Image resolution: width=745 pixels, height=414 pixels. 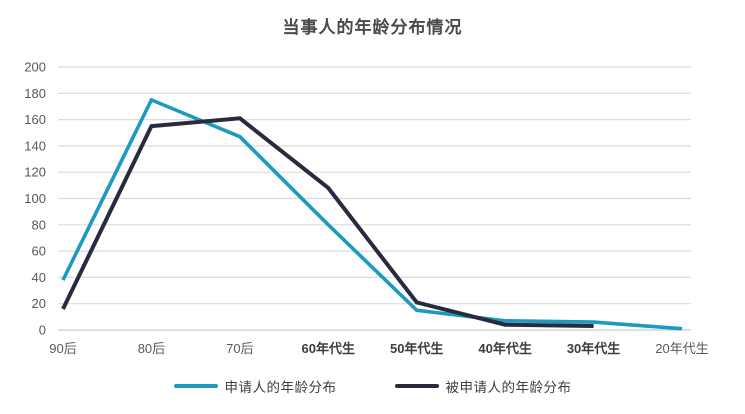 What do you see at coordinates (280, 387) in the screenshot?
I see `legend-label-applicant: 申请人的年龄分布` at bounding box center [280, 387].